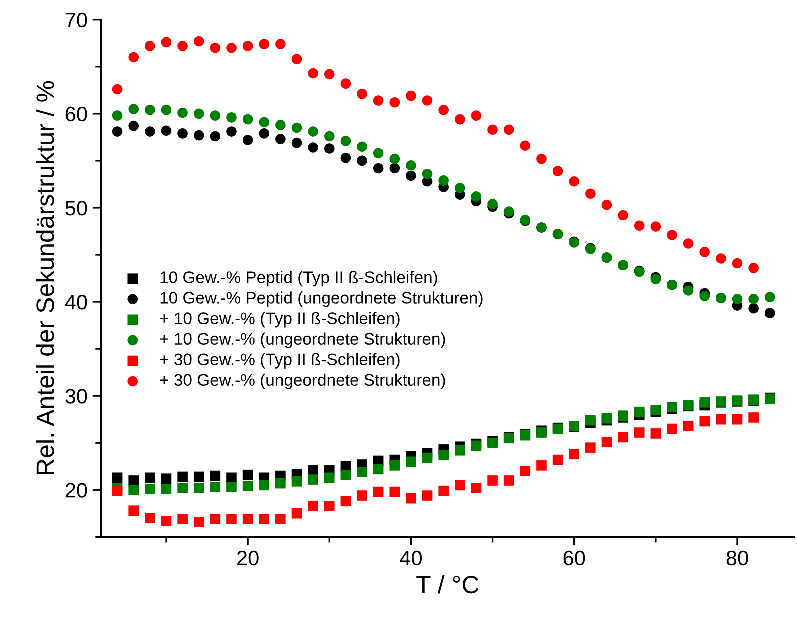 The width and height of the screenshot is (797, 621). Describe the element at coordinates (321, 300) in the screenshot. I see `legend-label: 10 Gew.-% Peptid (ungeordnete Strukturen)` at that location.